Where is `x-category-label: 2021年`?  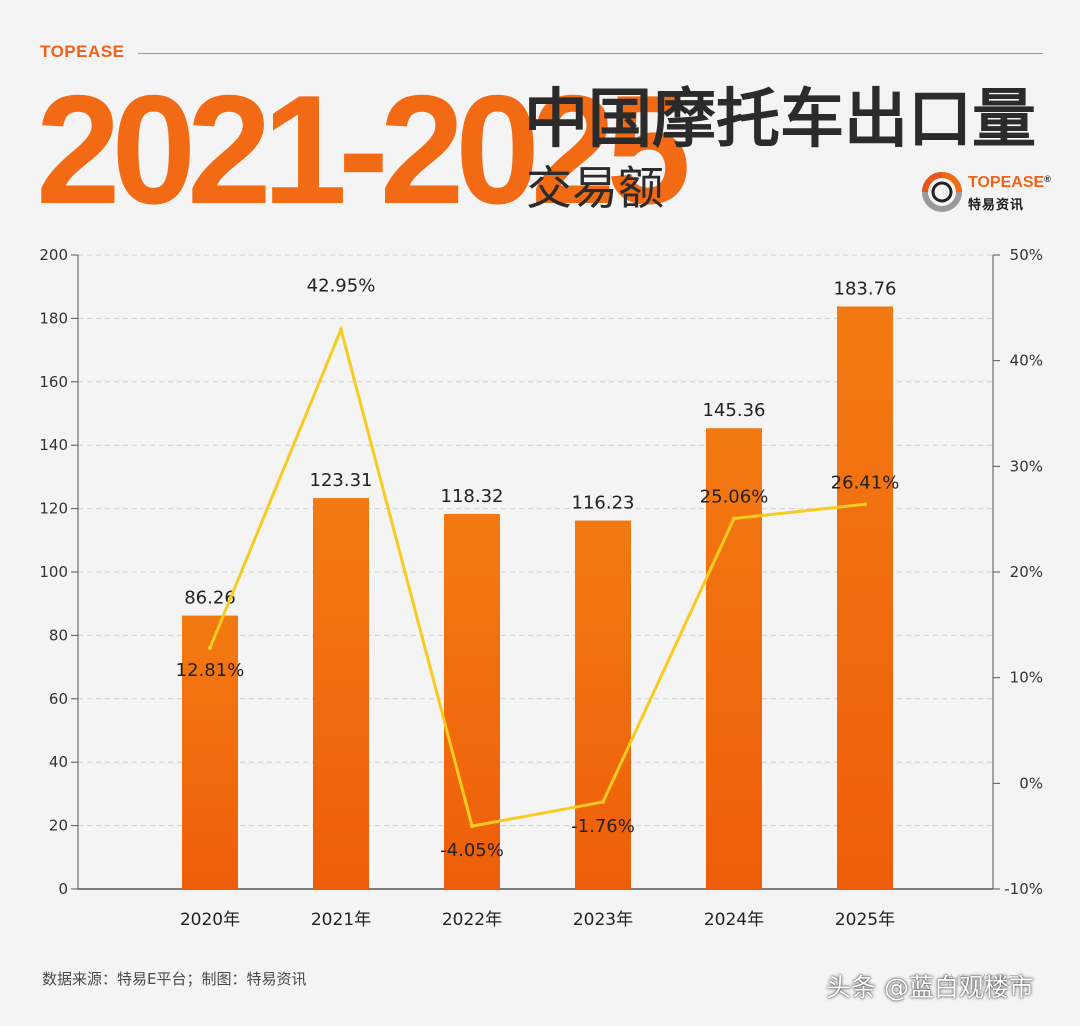
x-category-label: 2021年 is located at coordinates (341, 920).